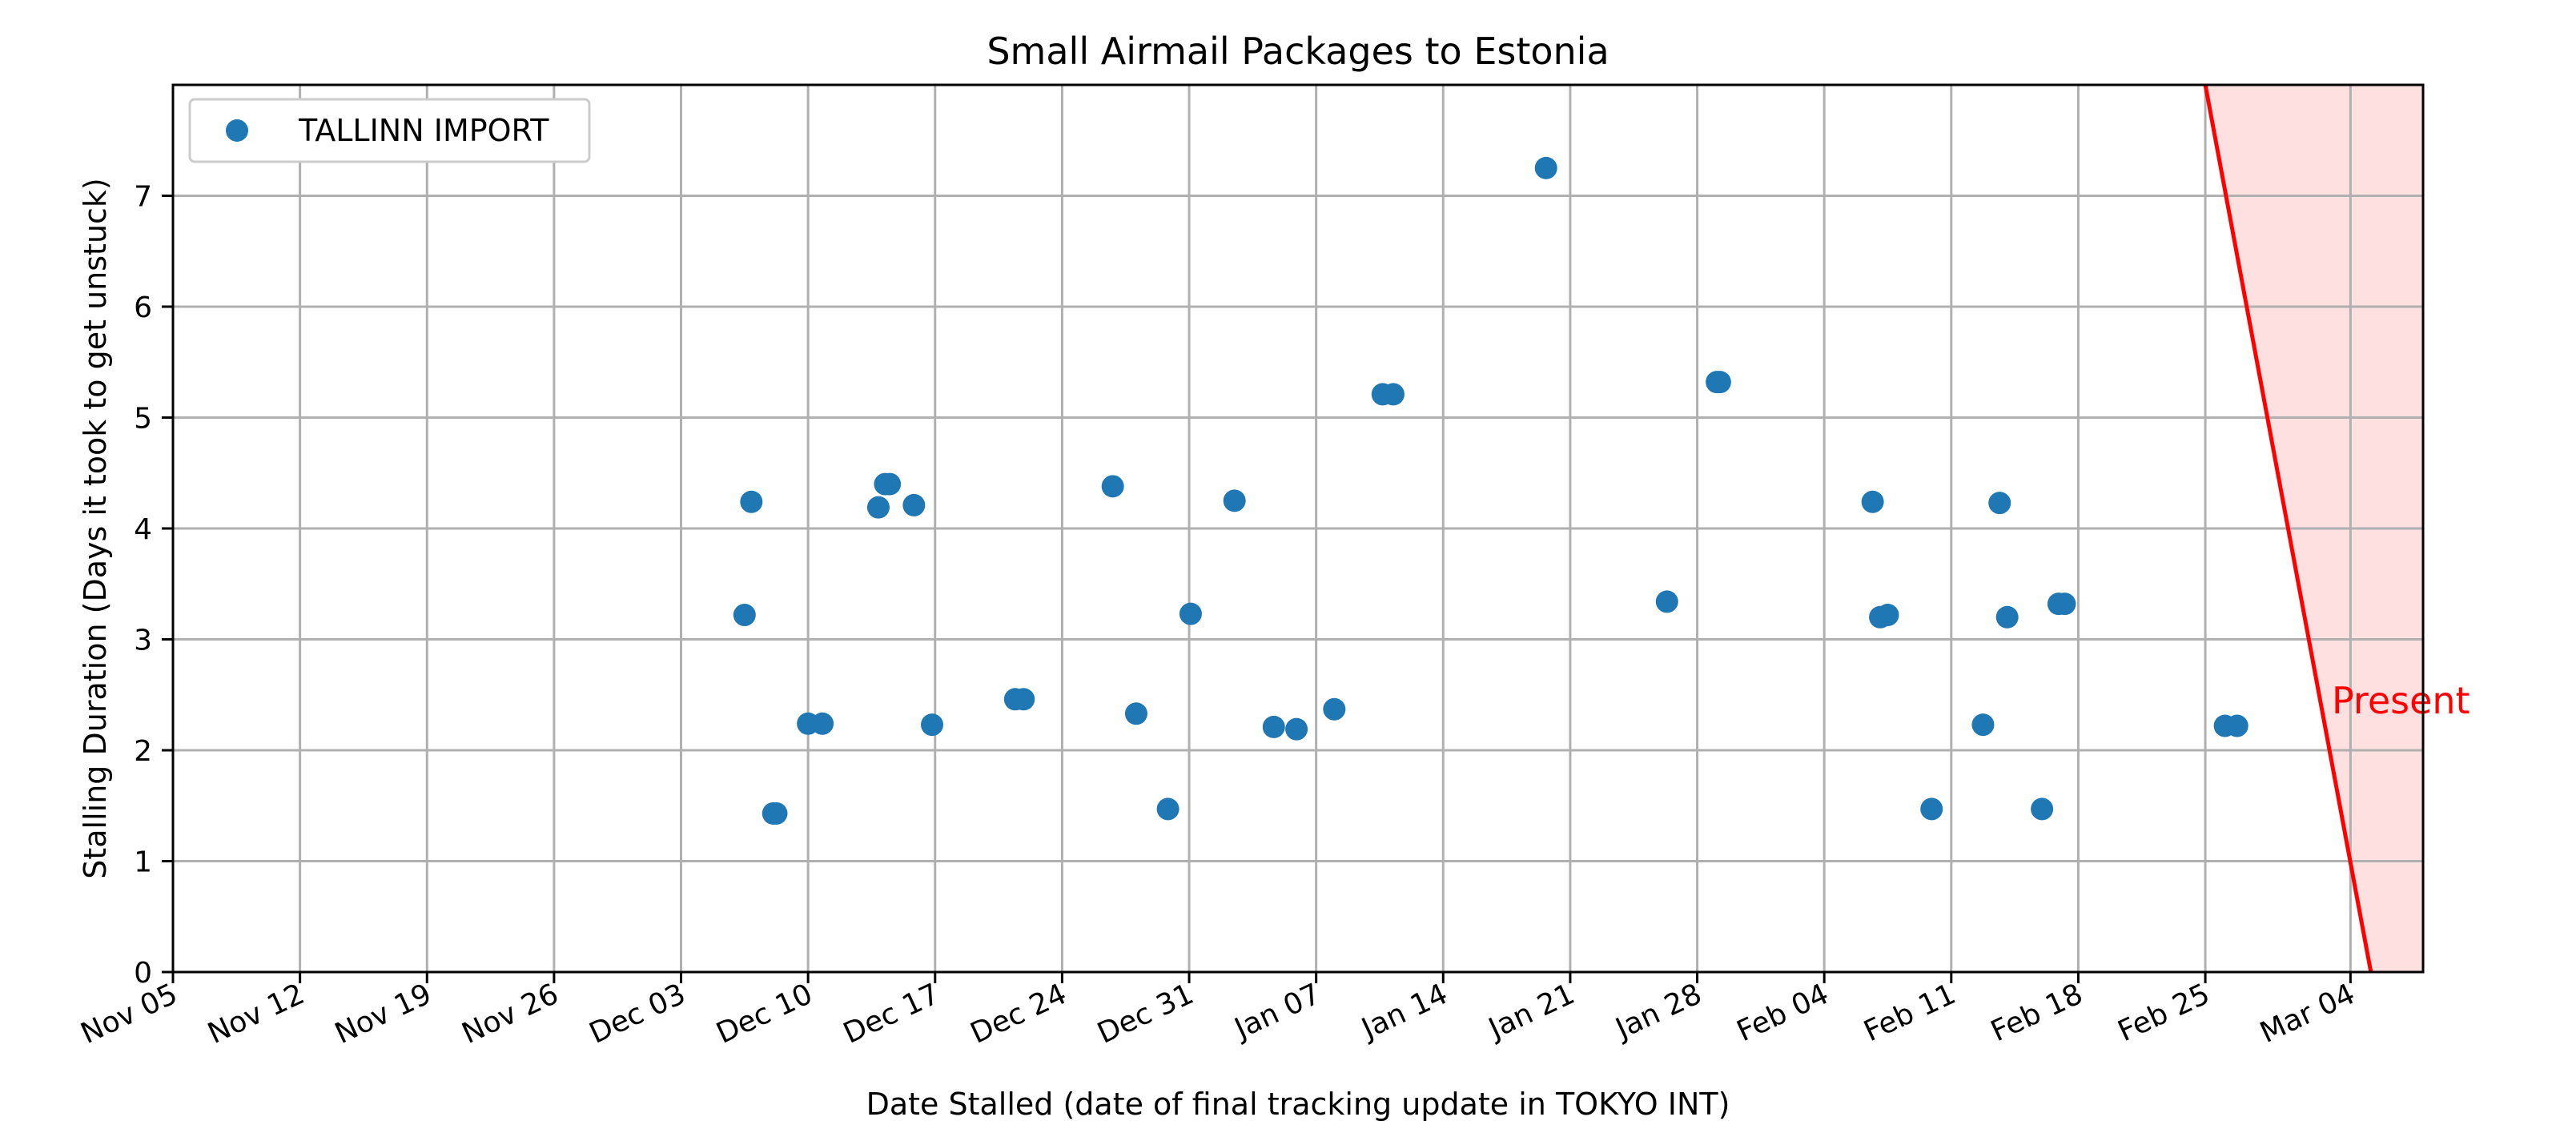 Image resolution: width=2576 pixels, height=1145 pixels. Describe the element at coordinates (143, 751) in the screenshot. I see `y-tick-label: 2` at that location.